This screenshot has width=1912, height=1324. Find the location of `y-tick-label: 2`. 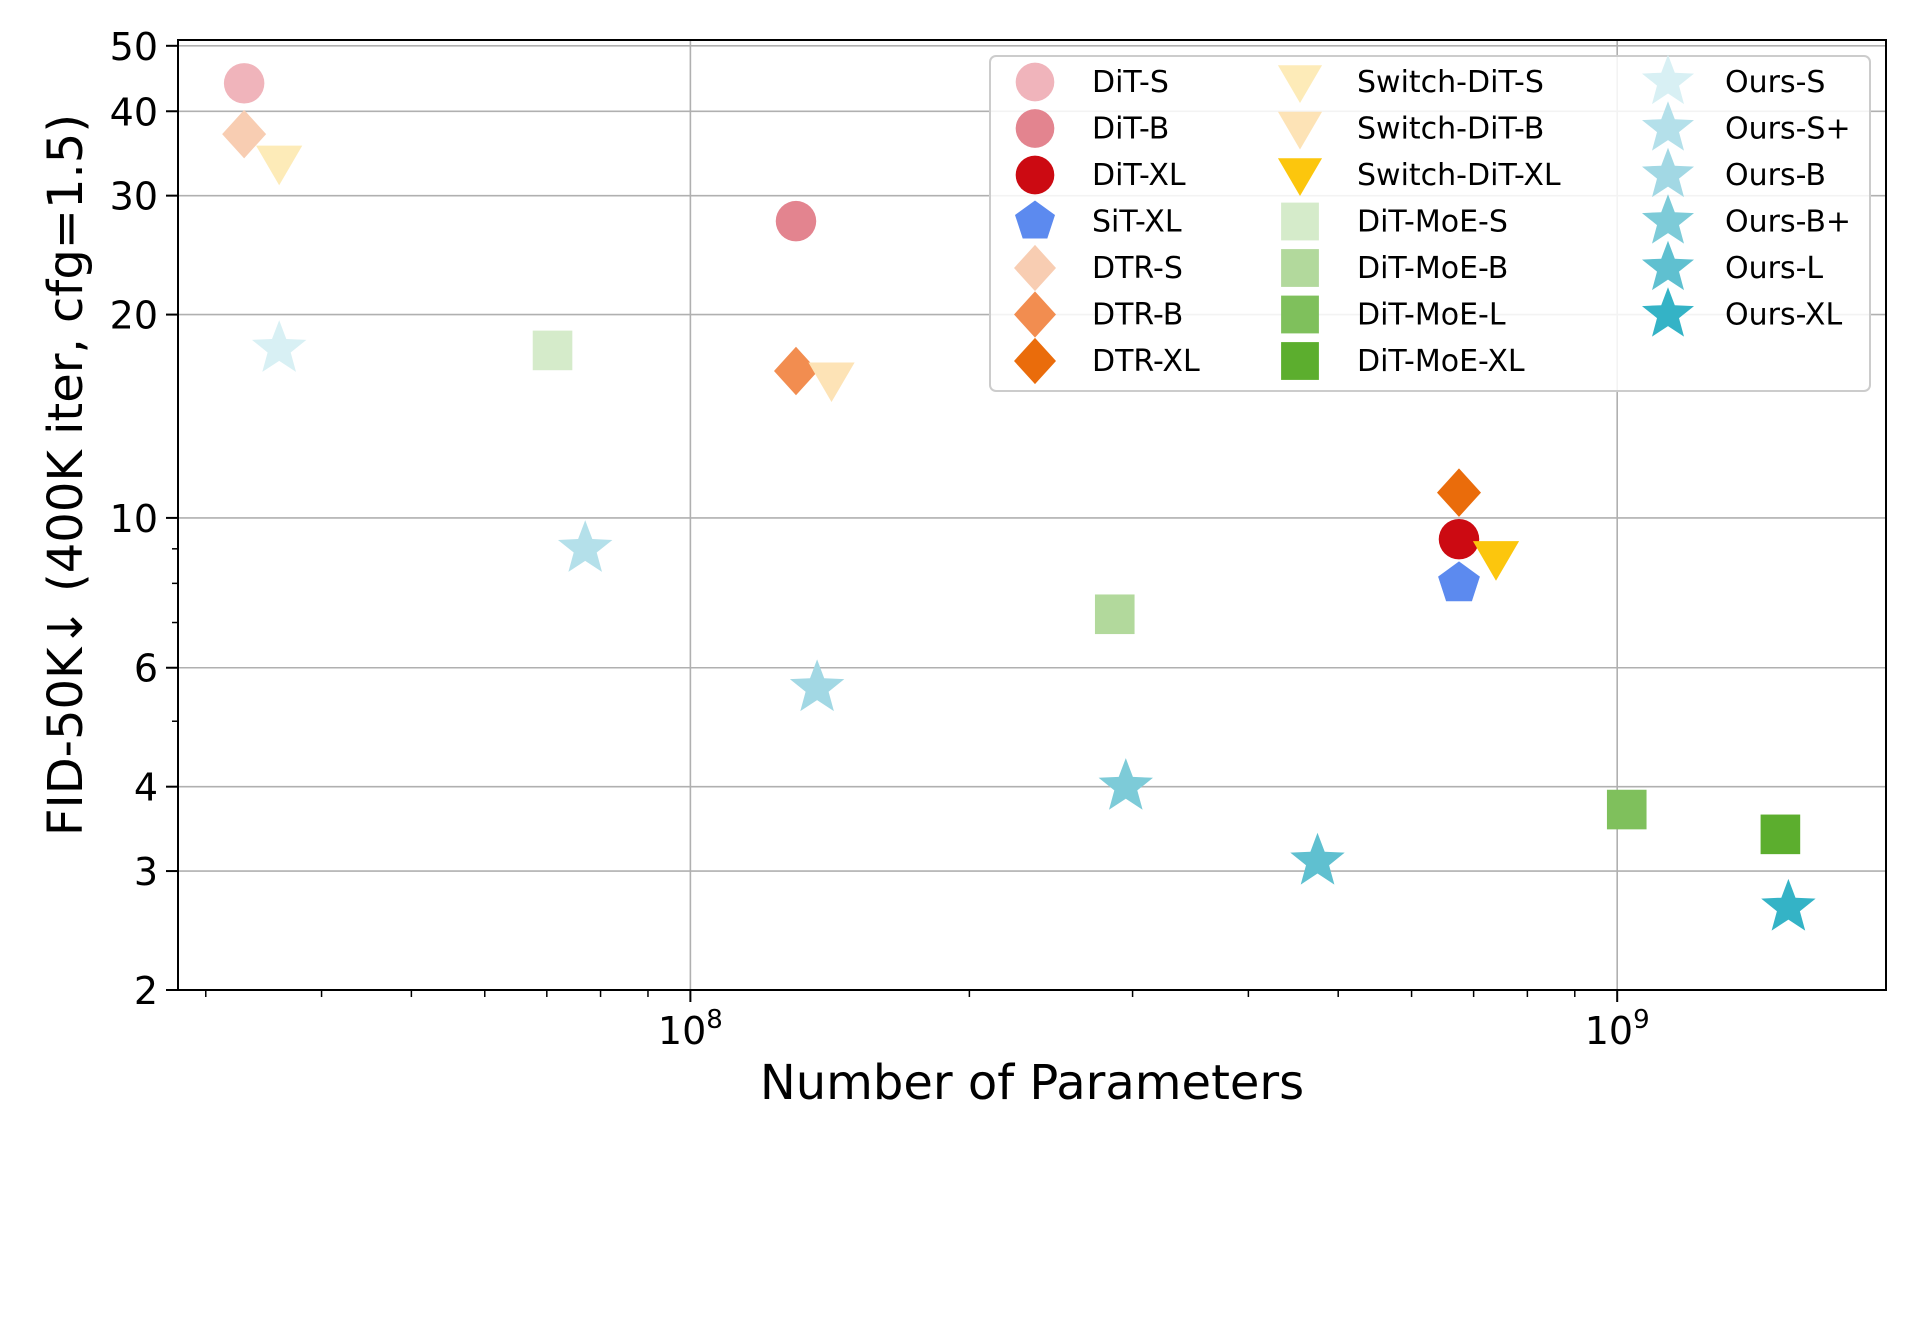

y-tick-label: 2 is located at coordinates (146, 991).